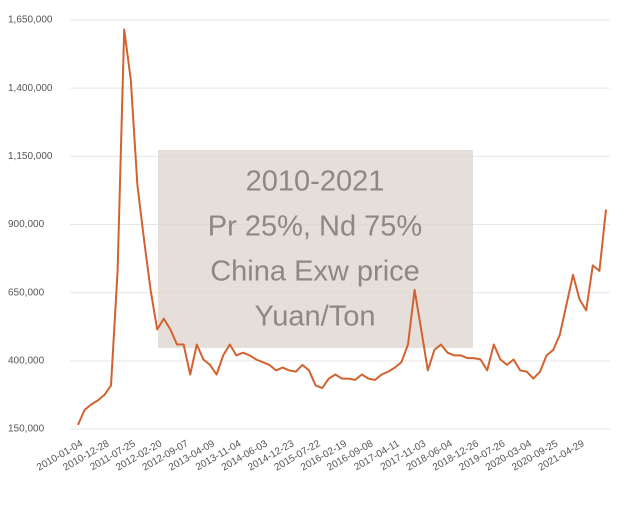  Describe the element at coordinates (26, 429) in the screenshot. I see `y-tick-label: 150,000` at that location.